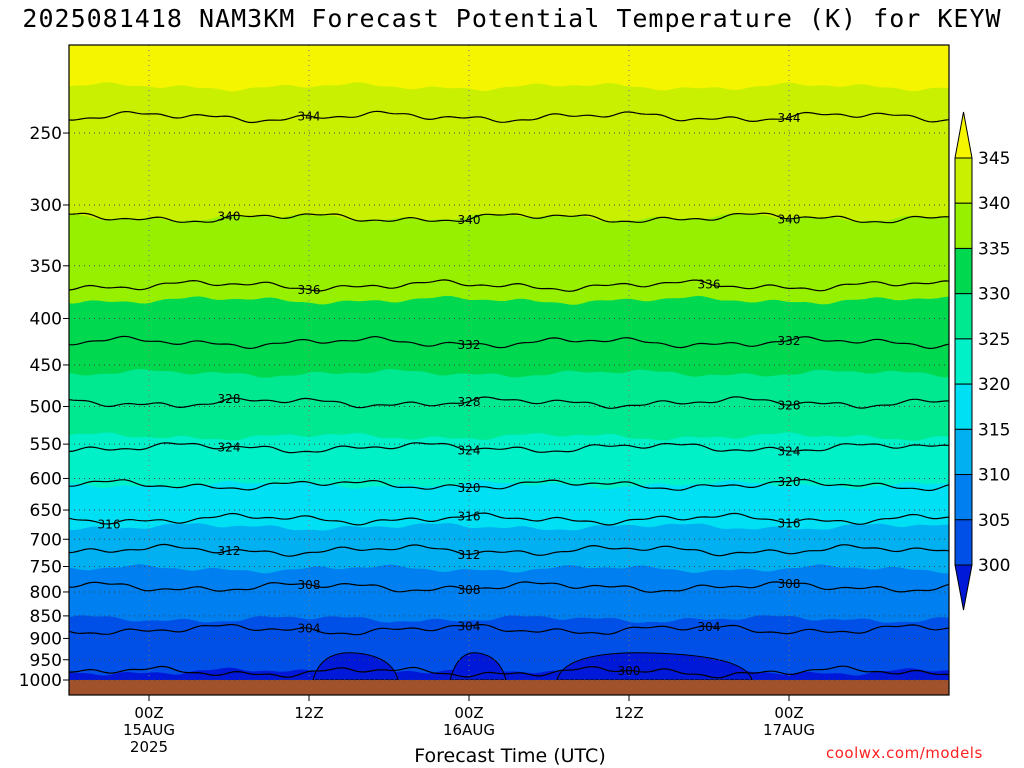  I want to click on y-tick-label: 400, so click(46, 319).